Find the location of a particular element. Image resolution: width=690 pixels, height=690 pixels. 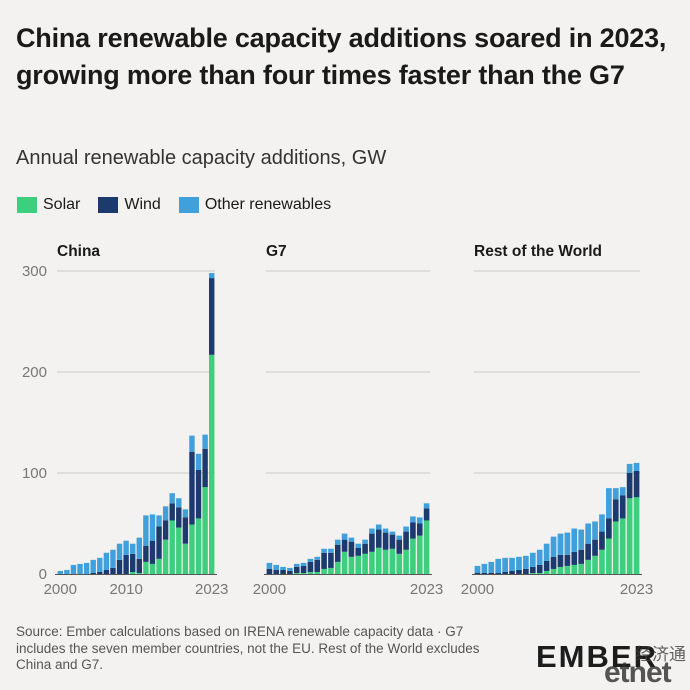

etnet-watermark: 经济通 etnet is located at coordinates (646, 664).